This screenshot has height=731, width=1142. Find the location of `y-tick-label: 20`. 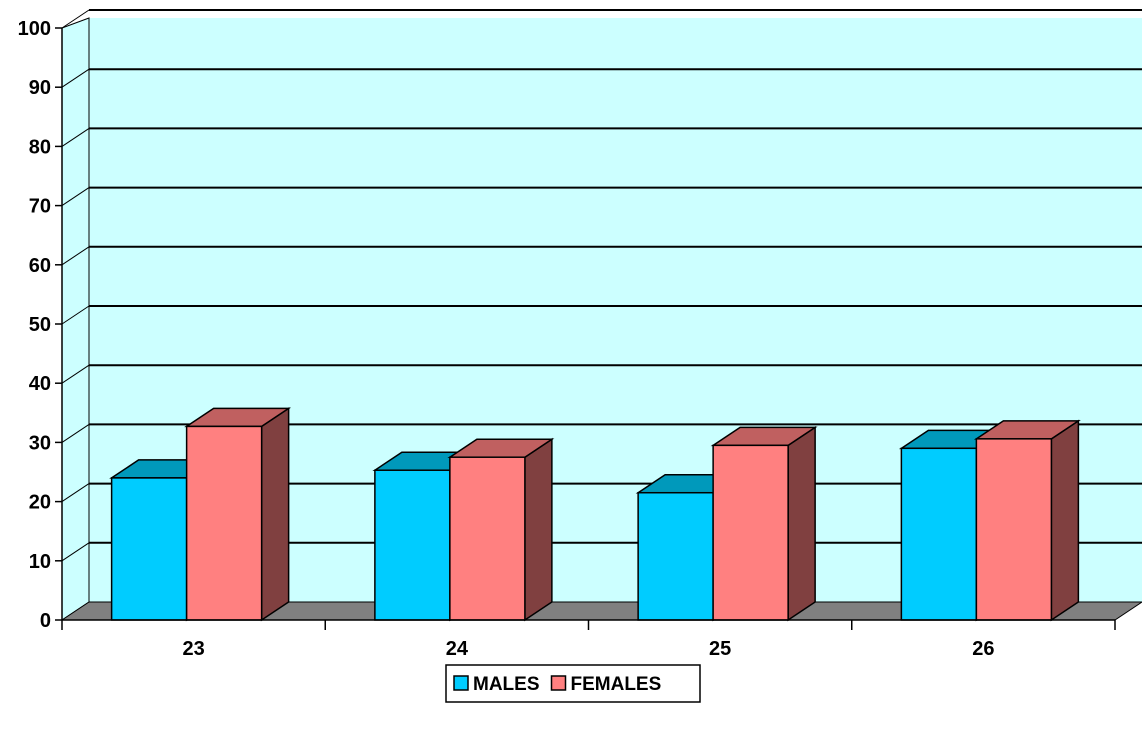

y-tick-label: 20 is located at coordinates (40, 503).